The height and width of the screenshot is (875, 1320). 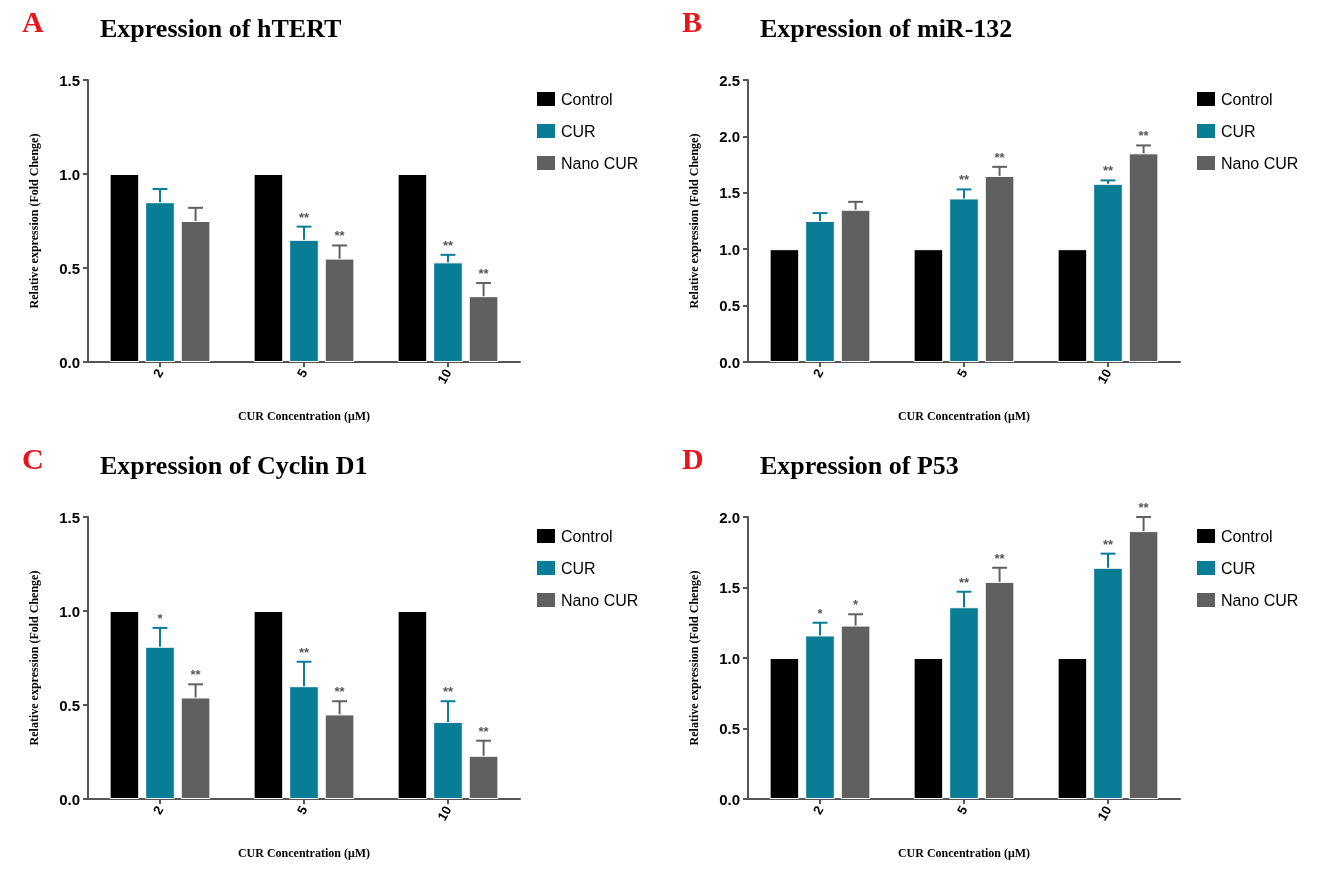 I want to click on chart-title: Expression of miR-132, so click(x=886, y=28).